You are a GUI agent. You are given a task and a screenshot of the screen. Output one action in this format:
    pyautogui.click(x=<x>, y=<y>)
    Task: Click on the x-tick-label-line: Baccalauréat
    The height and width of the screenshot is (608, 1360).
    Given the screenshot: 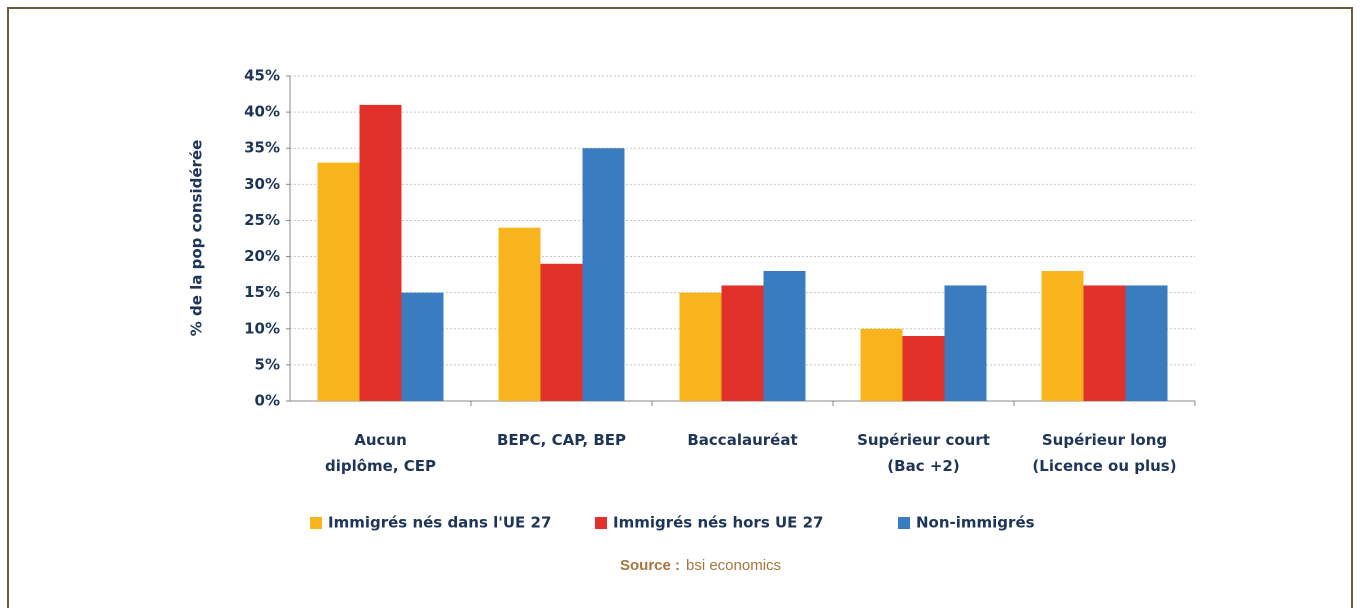 What is the action you would take?
    pyautogui.click(x=742, y=440)
    